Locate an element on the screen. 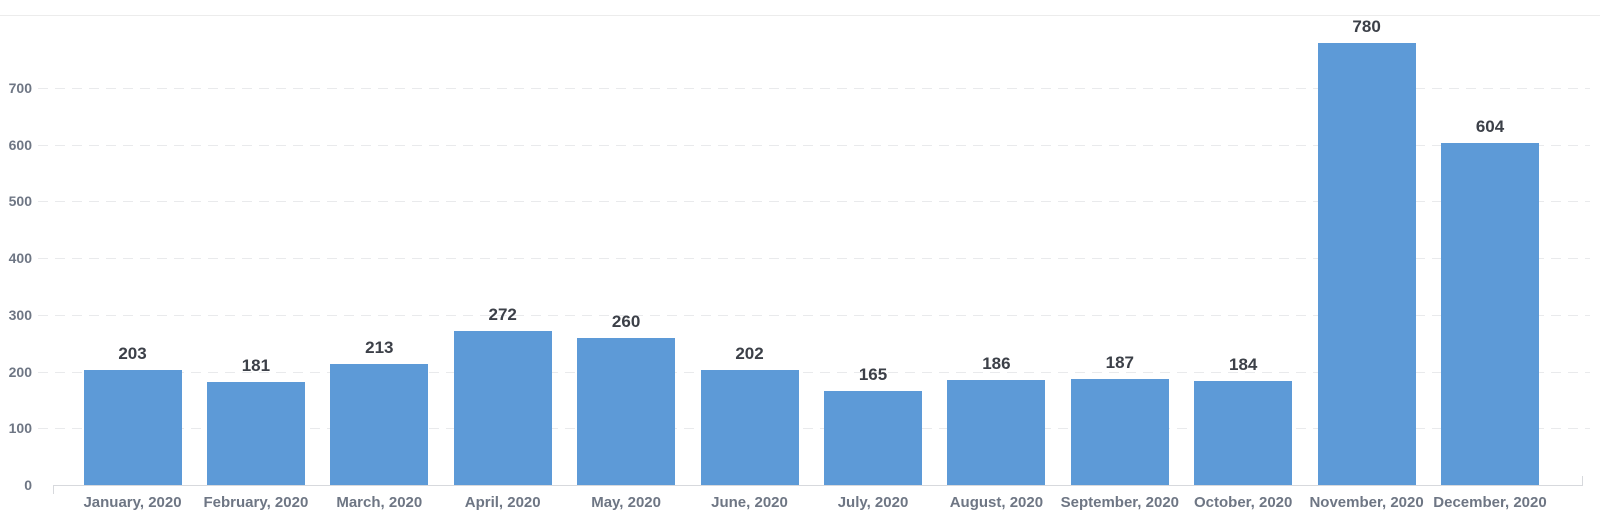  bar-value-label: 184 is located at coordinates (1243, 364).